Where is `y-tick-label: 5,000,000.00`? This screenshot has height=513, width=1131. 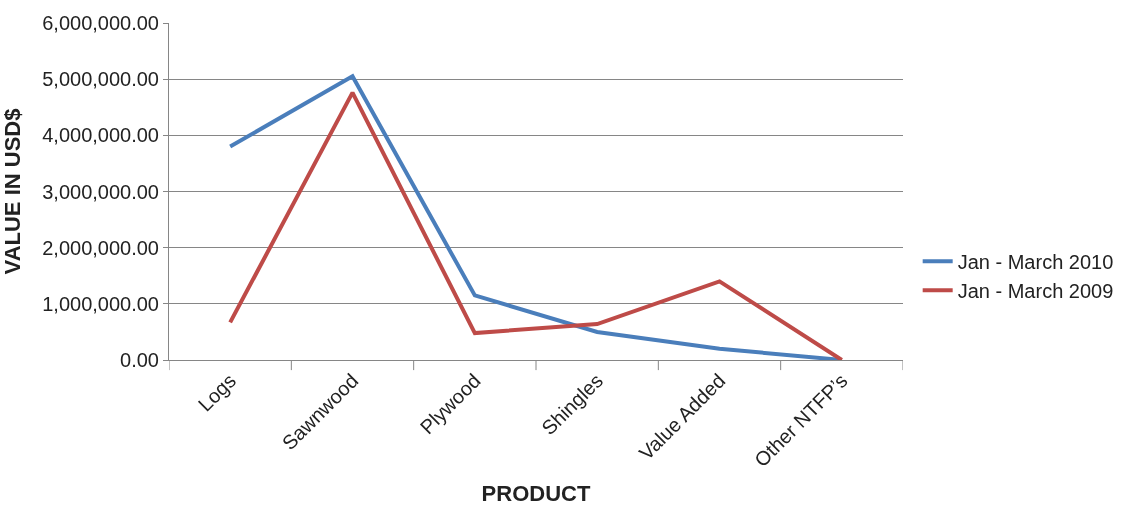 y-tick-label: 5,000,000.00 is located at coordinates (100, 79).